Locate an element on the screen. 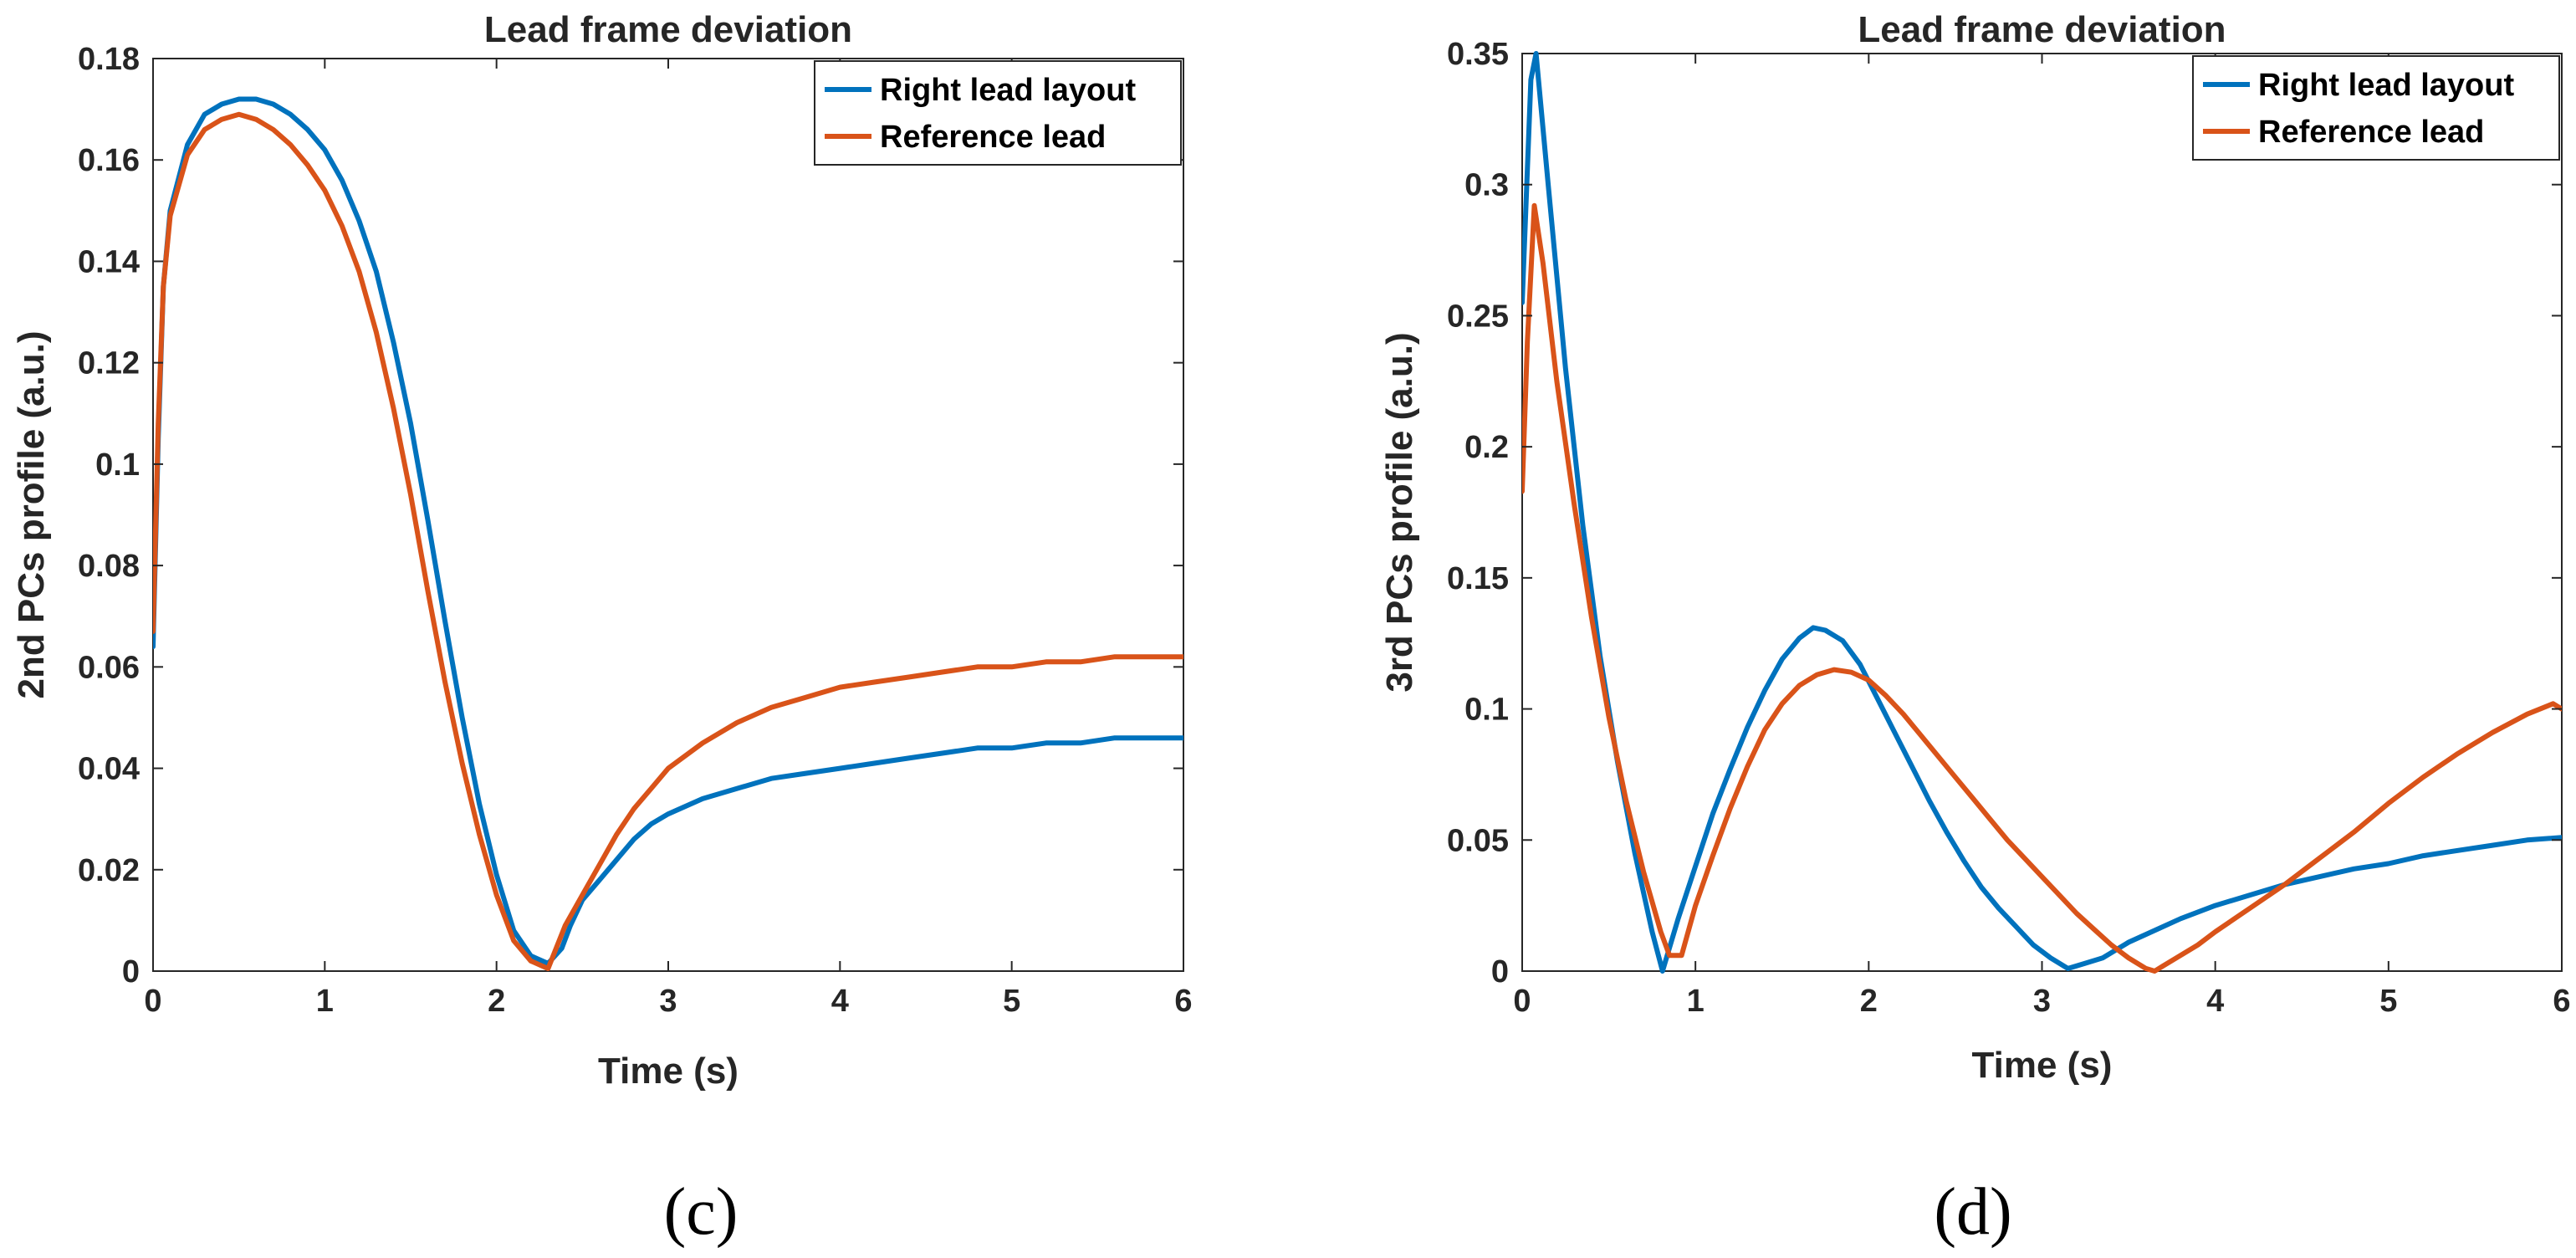 This screenshot has height=1258, width=2576. y-tick-label: 0.16 is located at coordinates (109, 160).